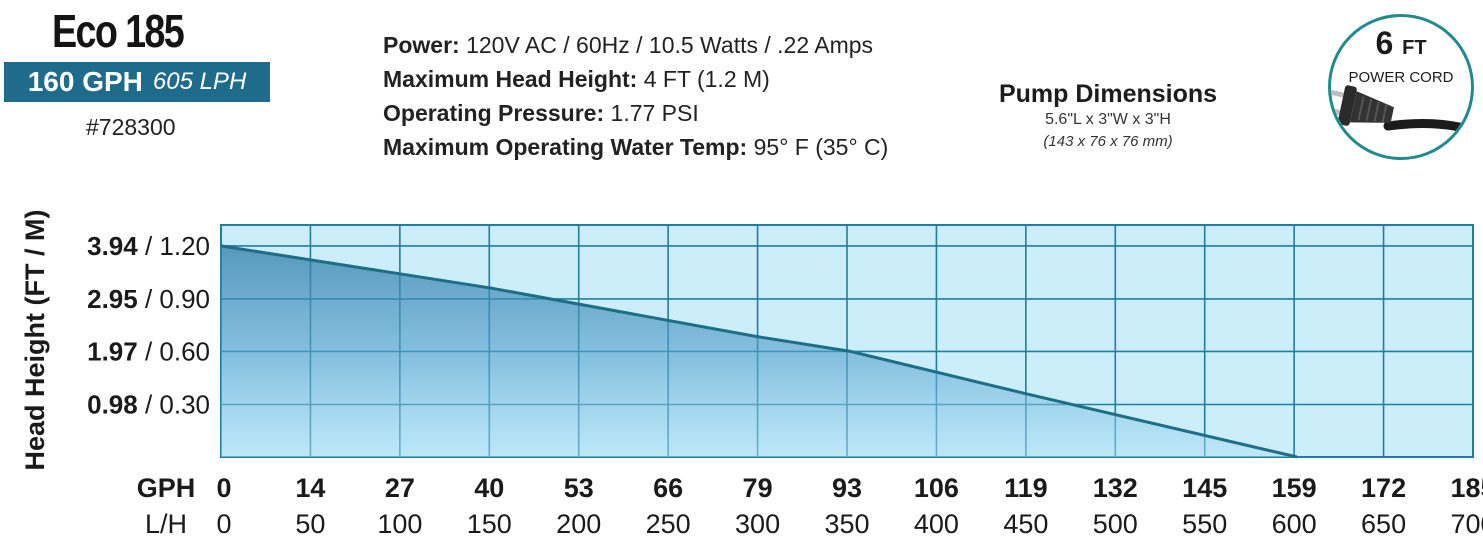 The image size is (1483, 539). Describe the element at coordinates (1026, 488) in the screenshot. I see `x-tick-gph: 119` at that location.